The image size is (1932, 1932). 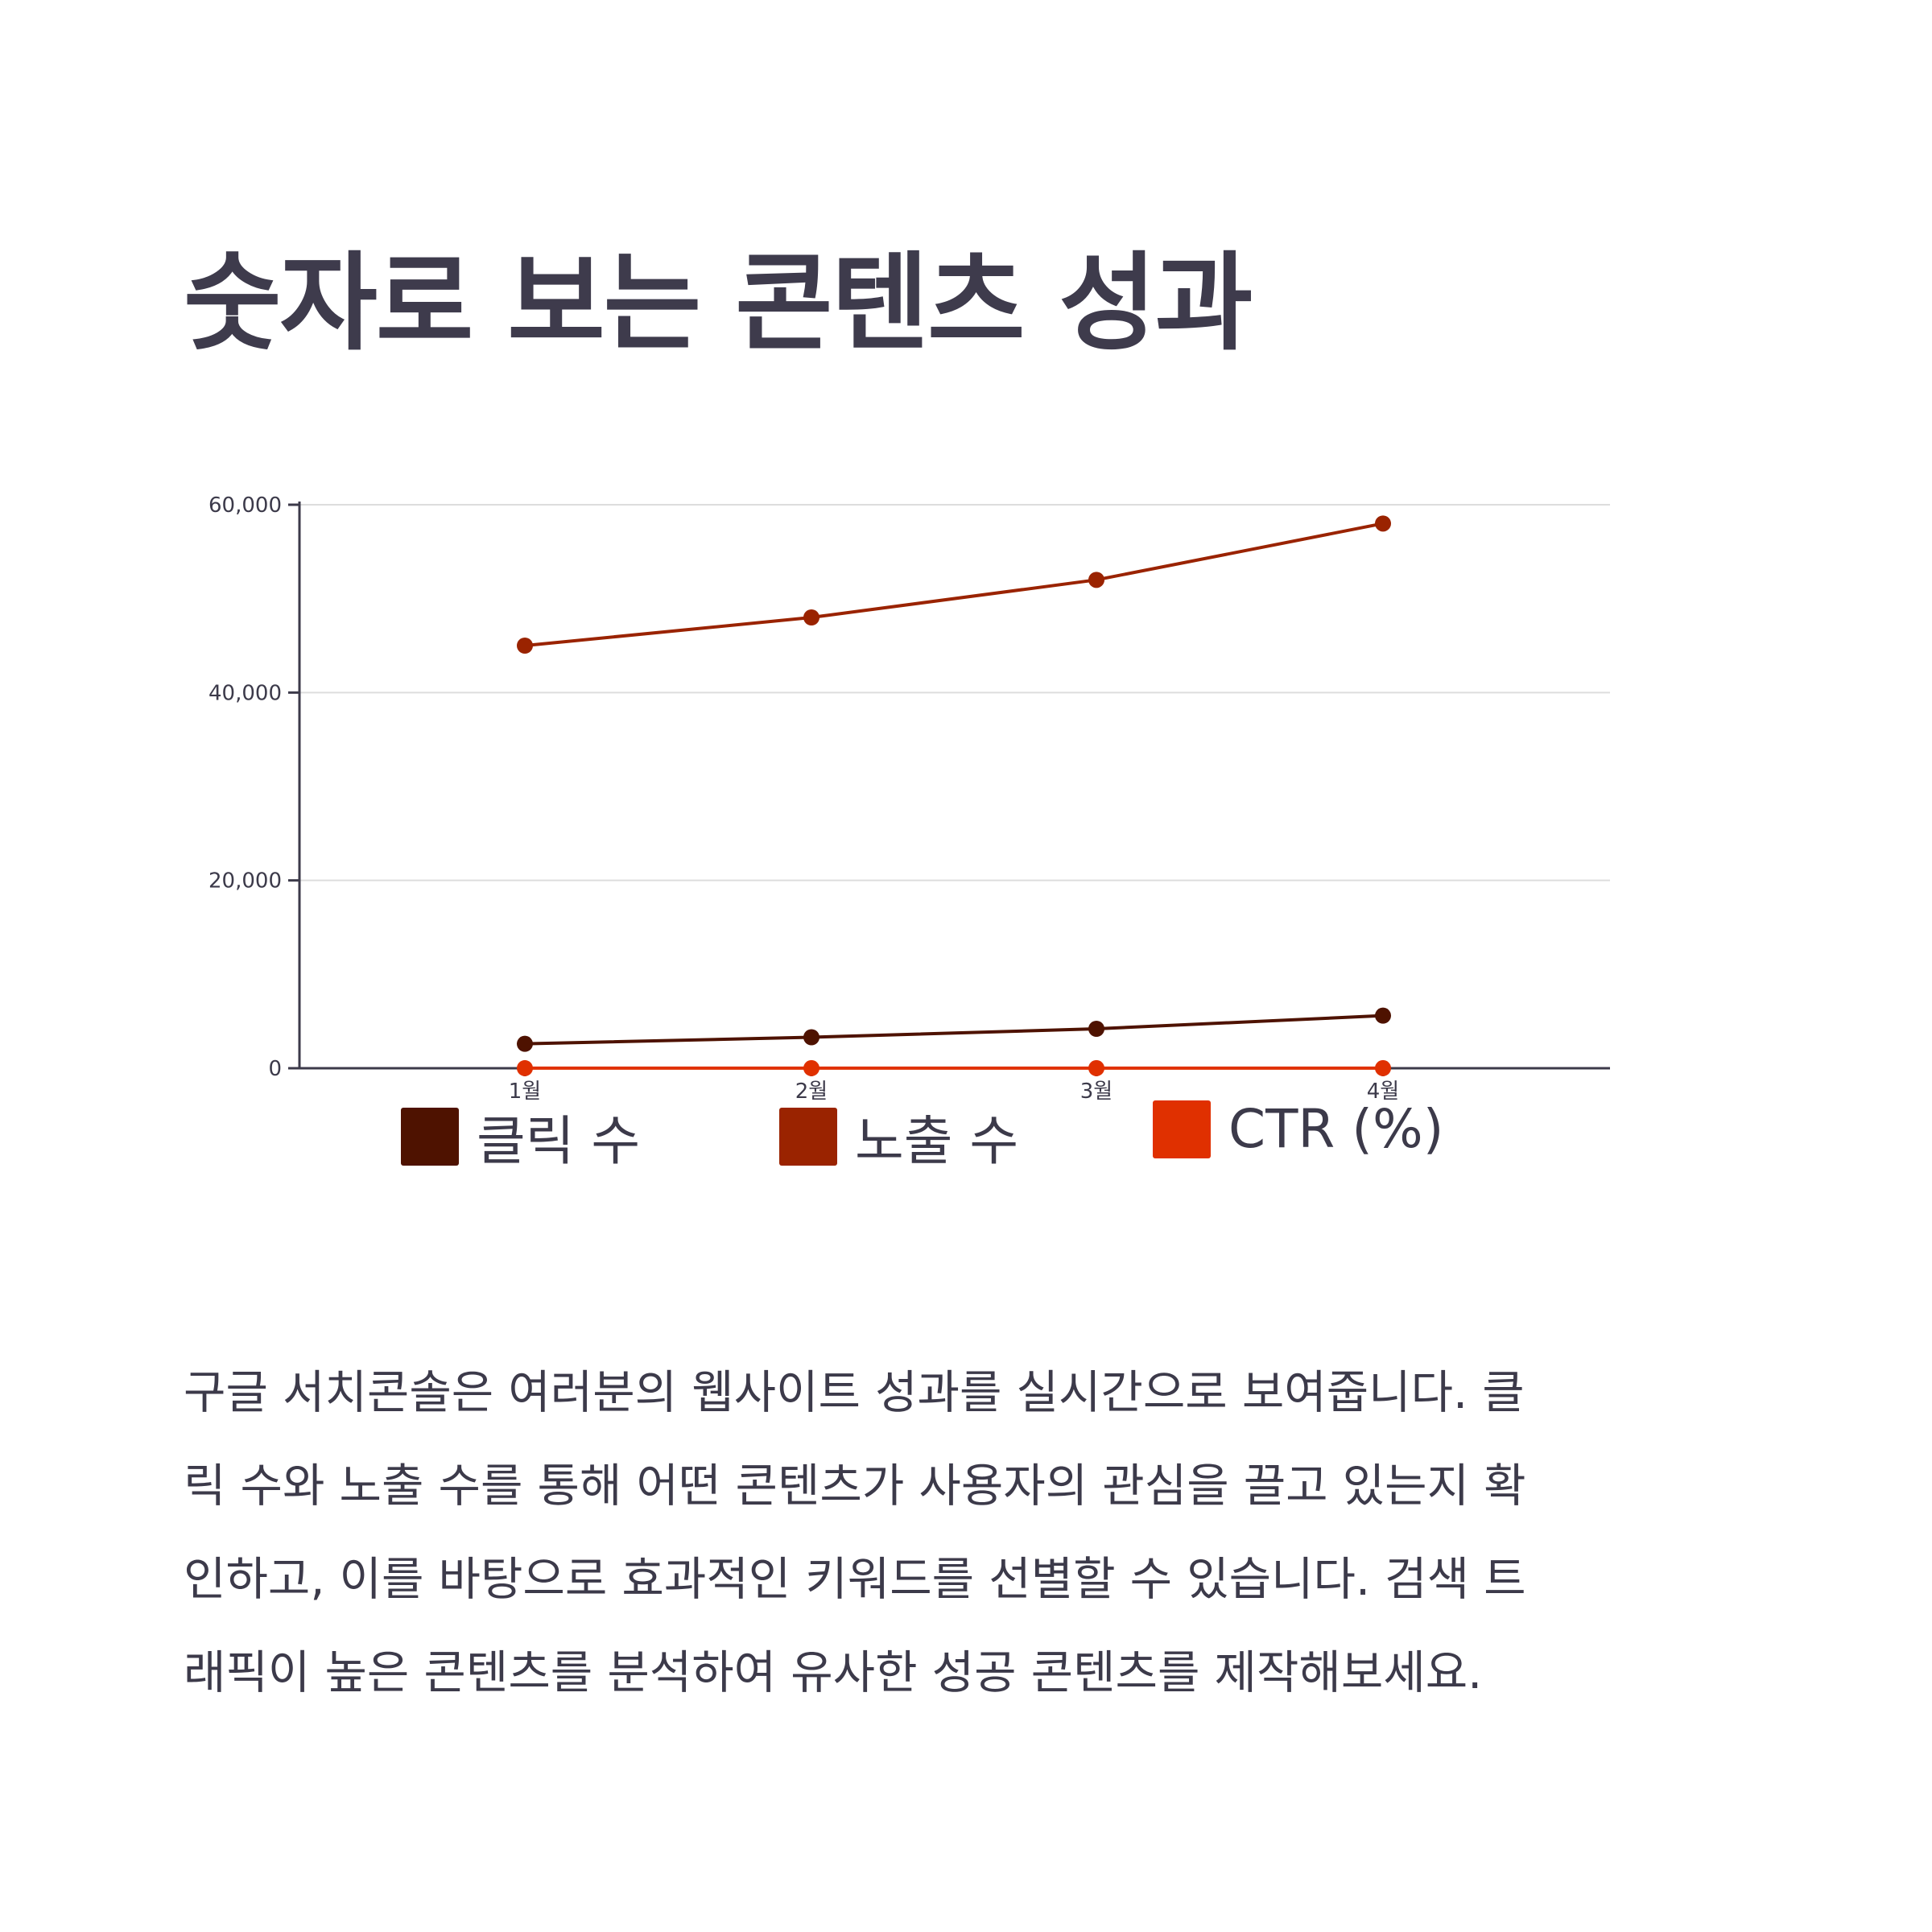 What do you see at coordinates (559, 1141) in the screenshot?
I see `legend-label-clicks: 클릭 수` at bounding box center [559, 1141].